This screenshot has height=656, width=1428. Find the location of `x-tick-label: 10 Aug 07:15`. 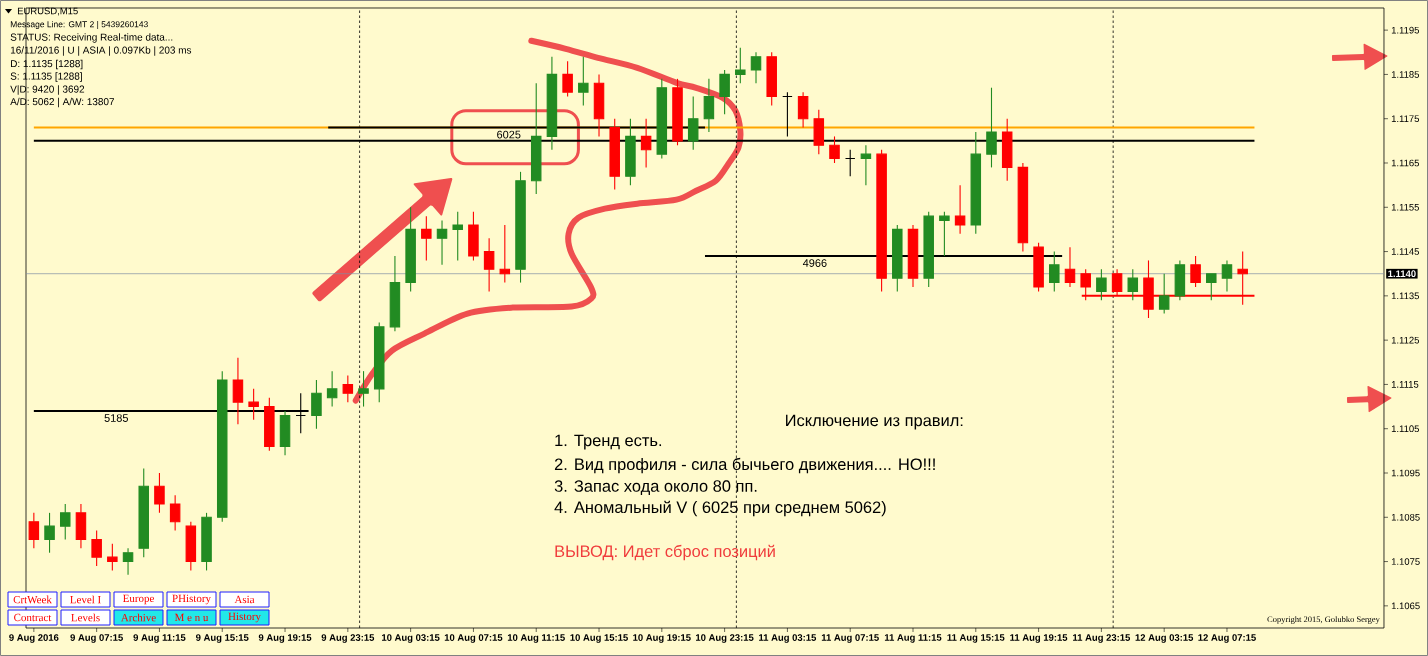

x-tick-label: 10 Aug 07:15 is located at coordinates (473, 638).